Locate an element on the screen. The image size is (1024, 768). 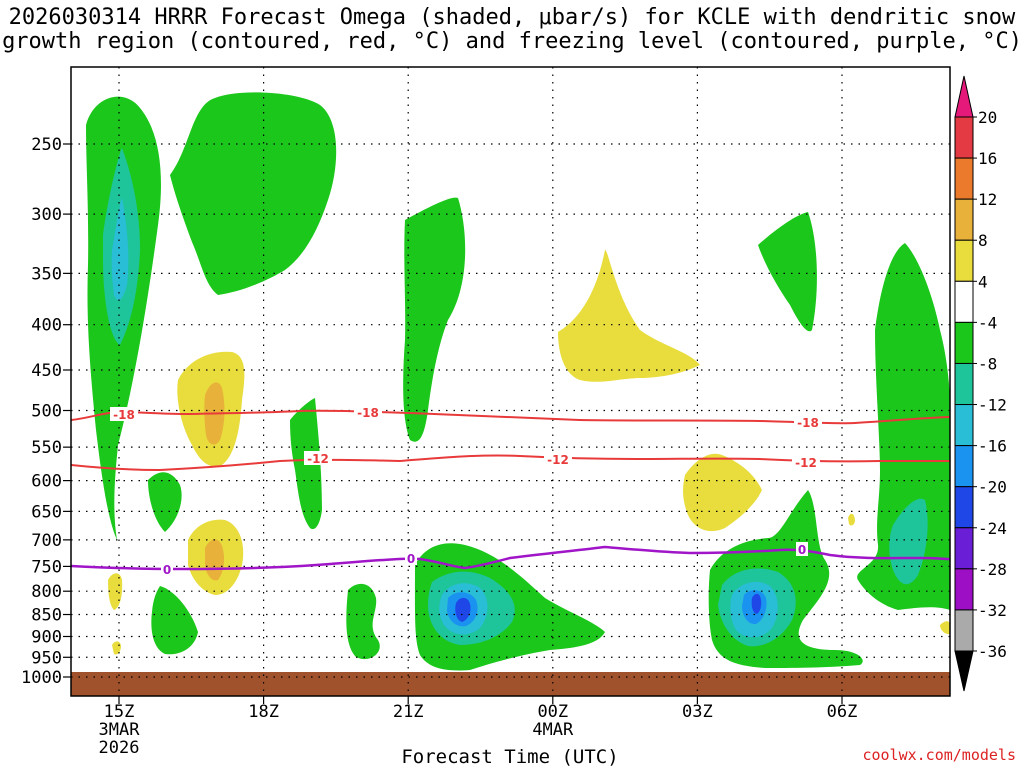
y-tick-label-900: 900 is located at coordinates (46, 637).